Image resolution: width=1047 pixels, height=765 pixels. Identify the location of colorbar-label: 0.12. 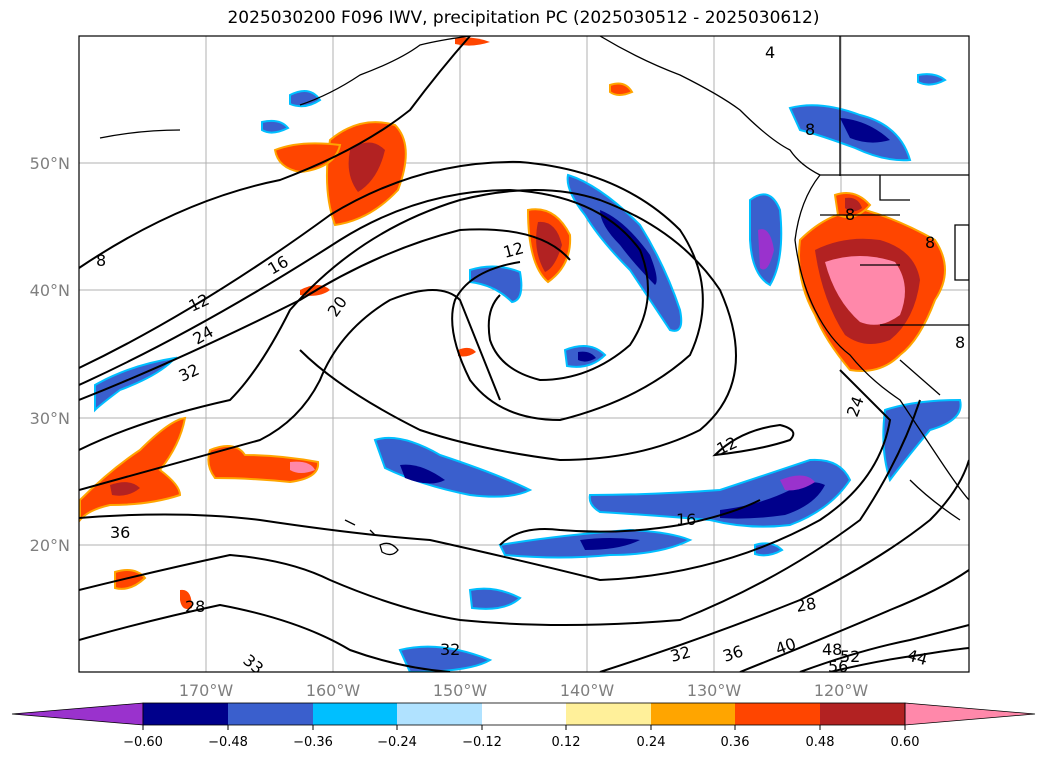
(566, 742).